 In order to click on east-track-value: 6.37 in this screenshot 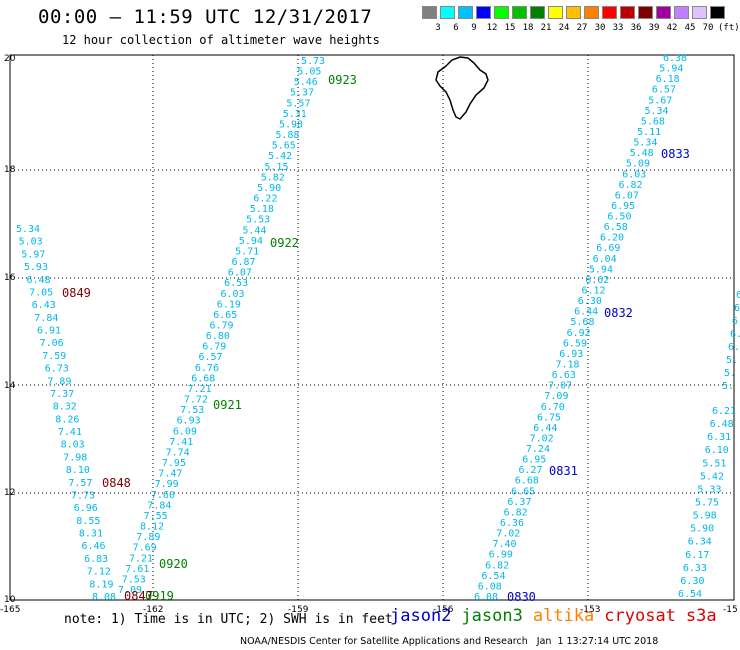, I will do `click(519, 502)`.